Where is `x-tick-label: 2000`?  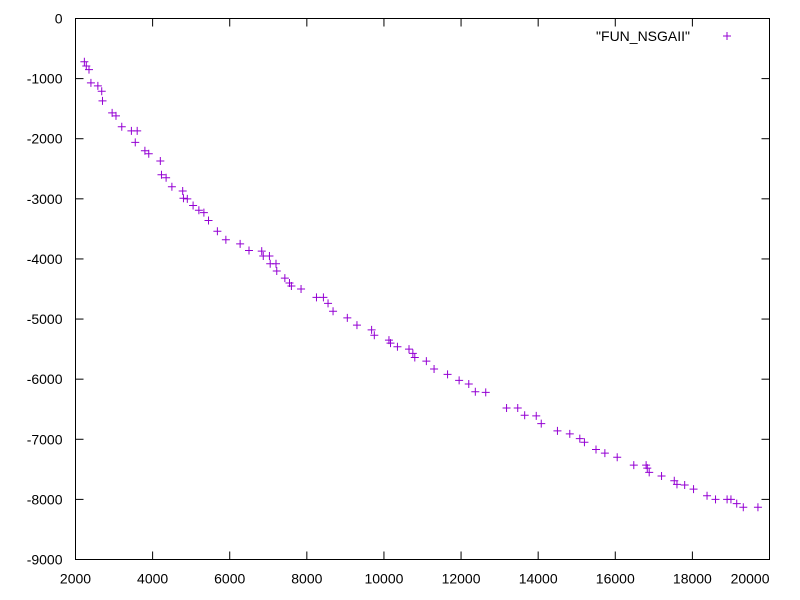
x-tick-label: 2000 is located at coordinates (75, 579).